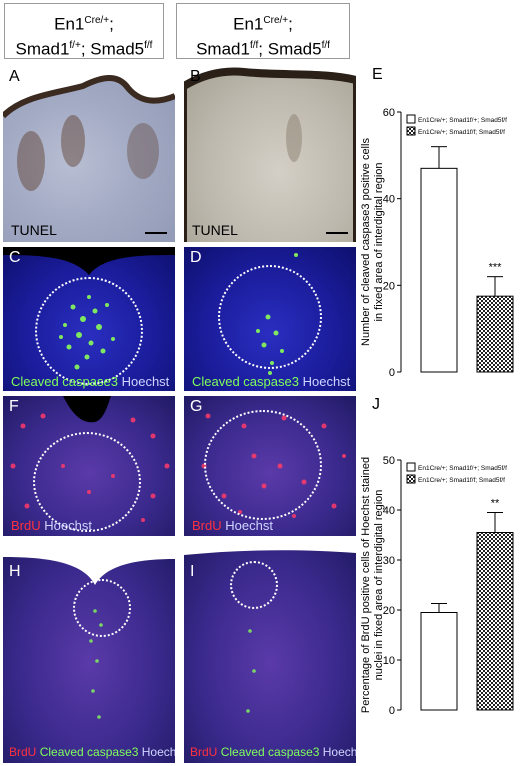  I want to click on panel-label-i: I, so click(192, 571).